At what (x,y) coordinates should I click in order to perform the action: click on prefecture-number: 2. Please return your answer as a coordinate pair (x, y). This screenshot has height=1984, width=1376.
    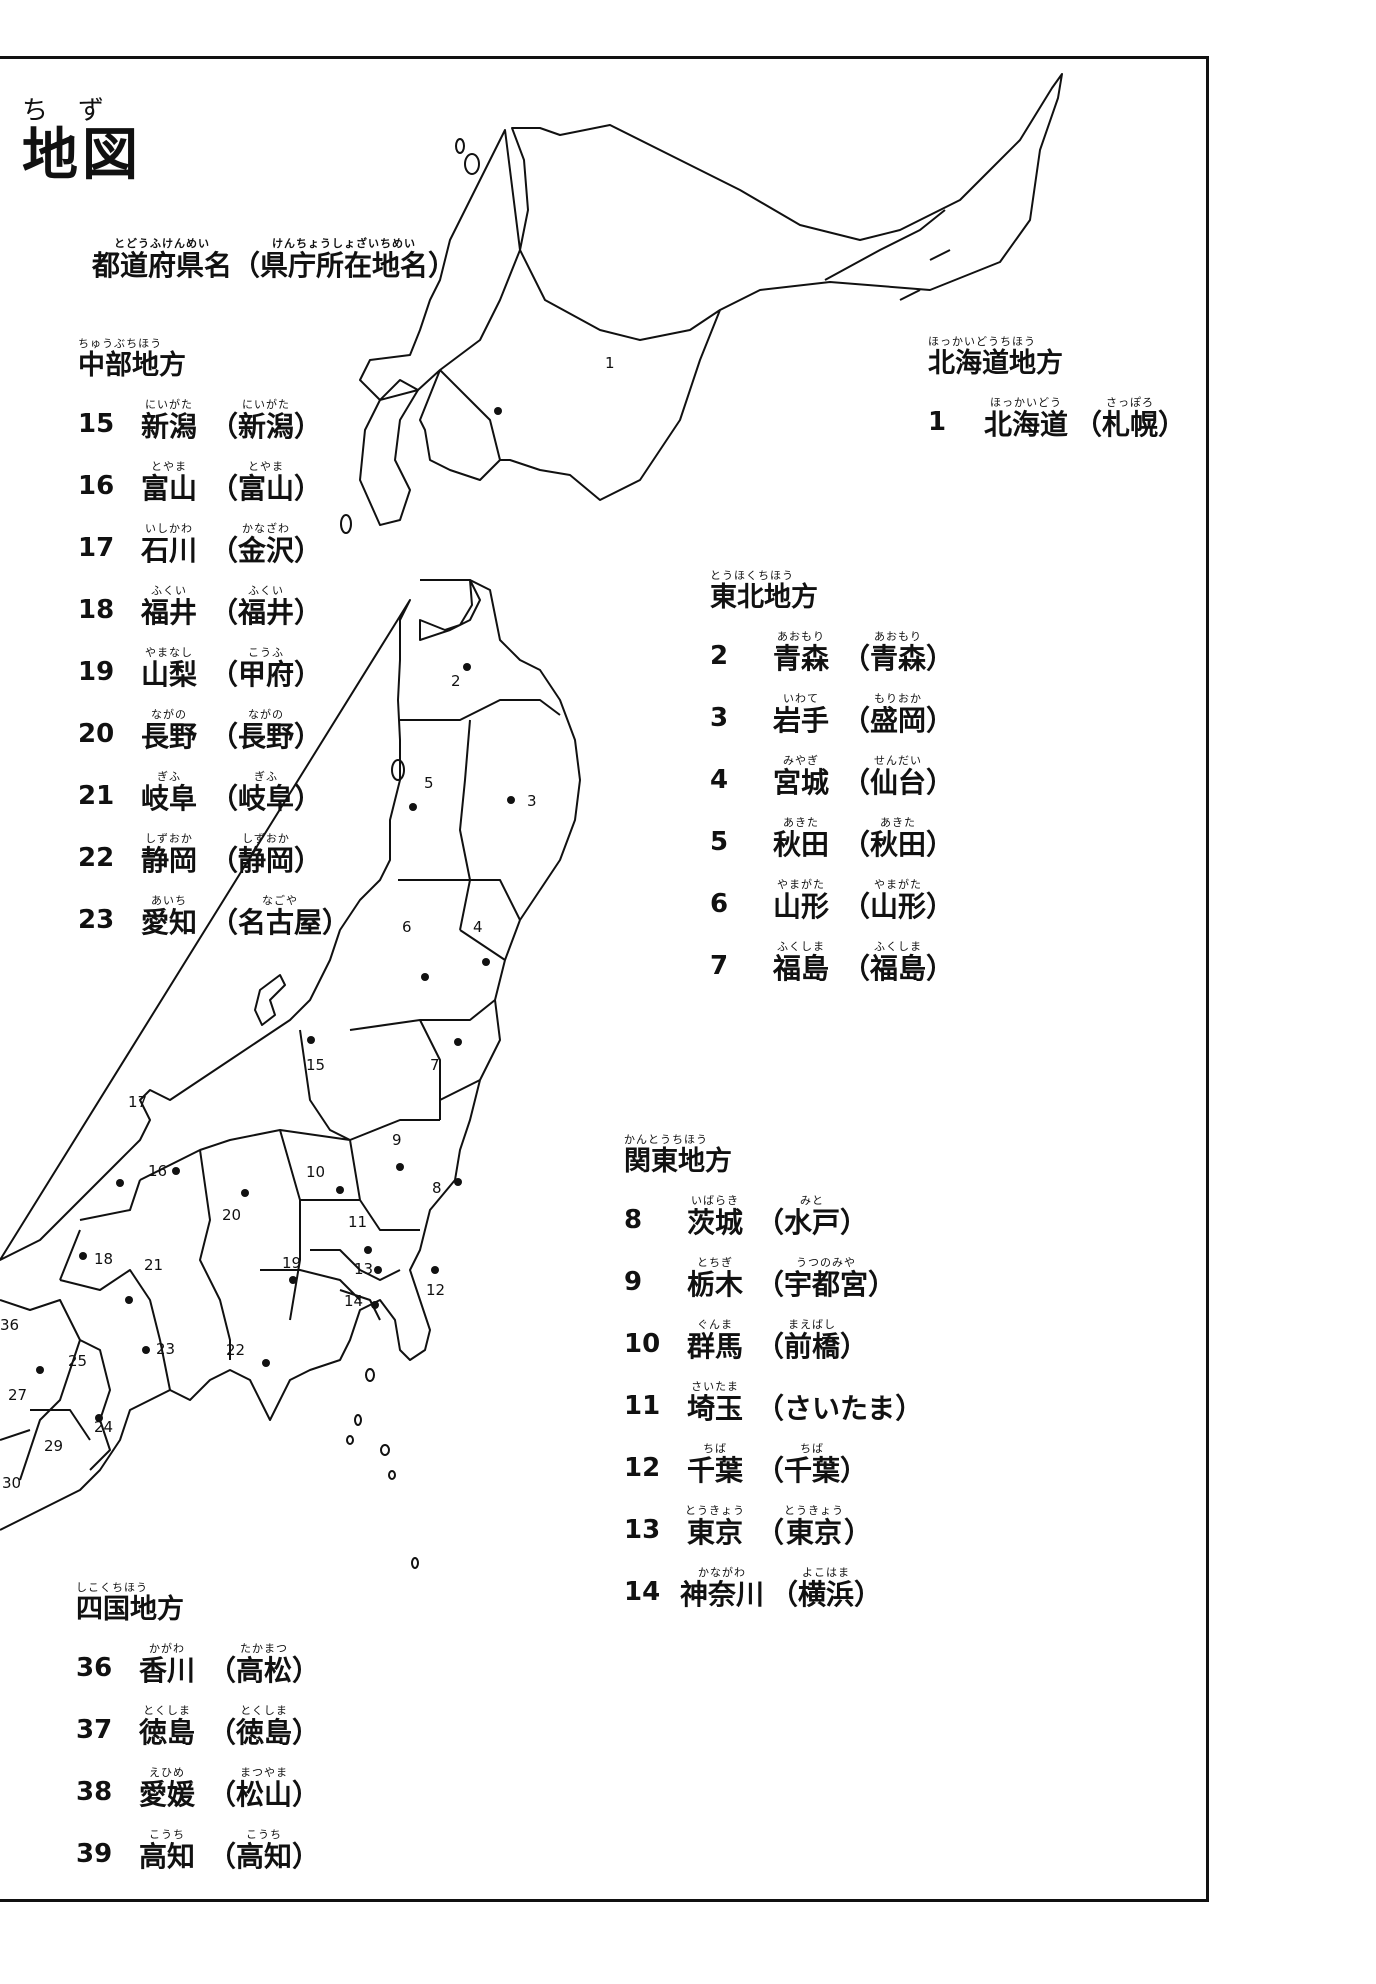
    Looking at the image, I should click on (719, 656).